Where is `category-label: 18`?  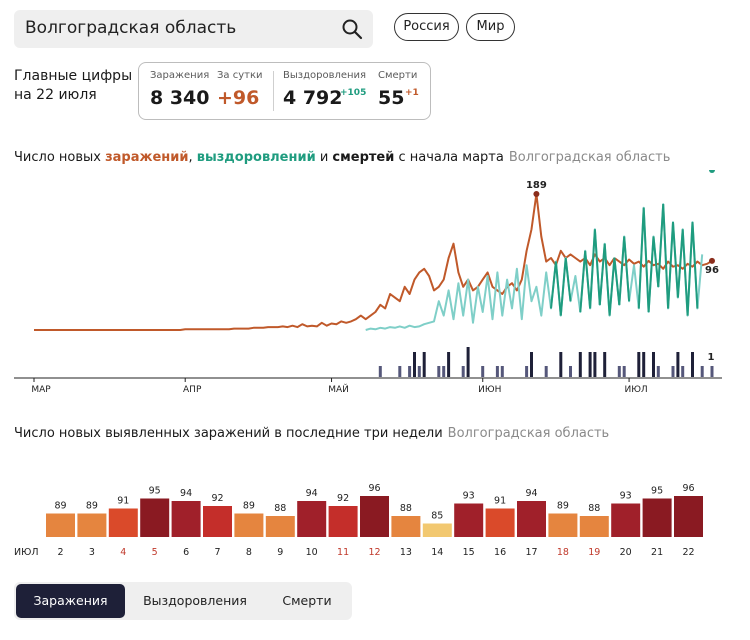
category-label: 18 is located at coordinates (563, 552).